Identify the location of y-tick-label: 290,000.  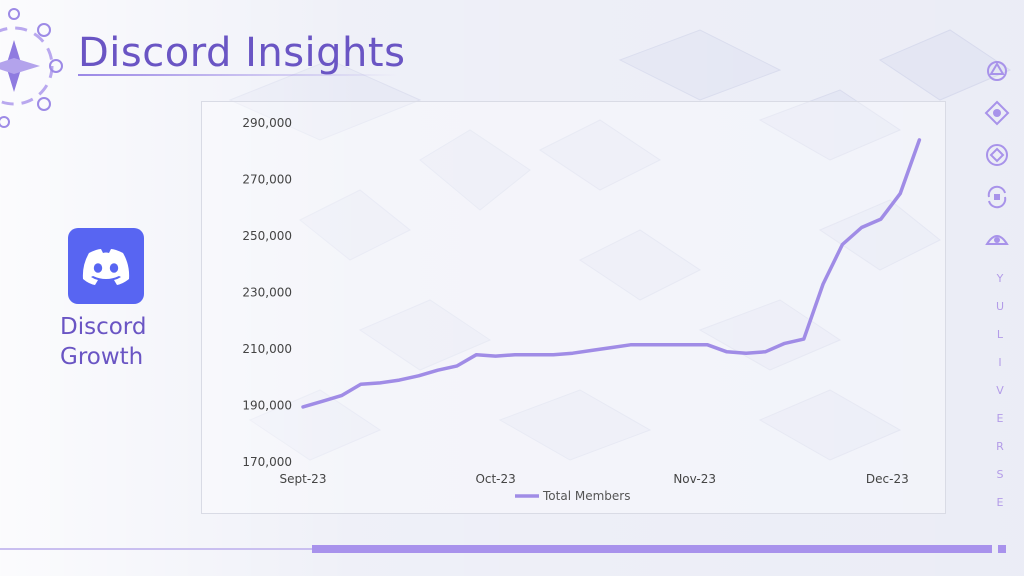
(267, 123).